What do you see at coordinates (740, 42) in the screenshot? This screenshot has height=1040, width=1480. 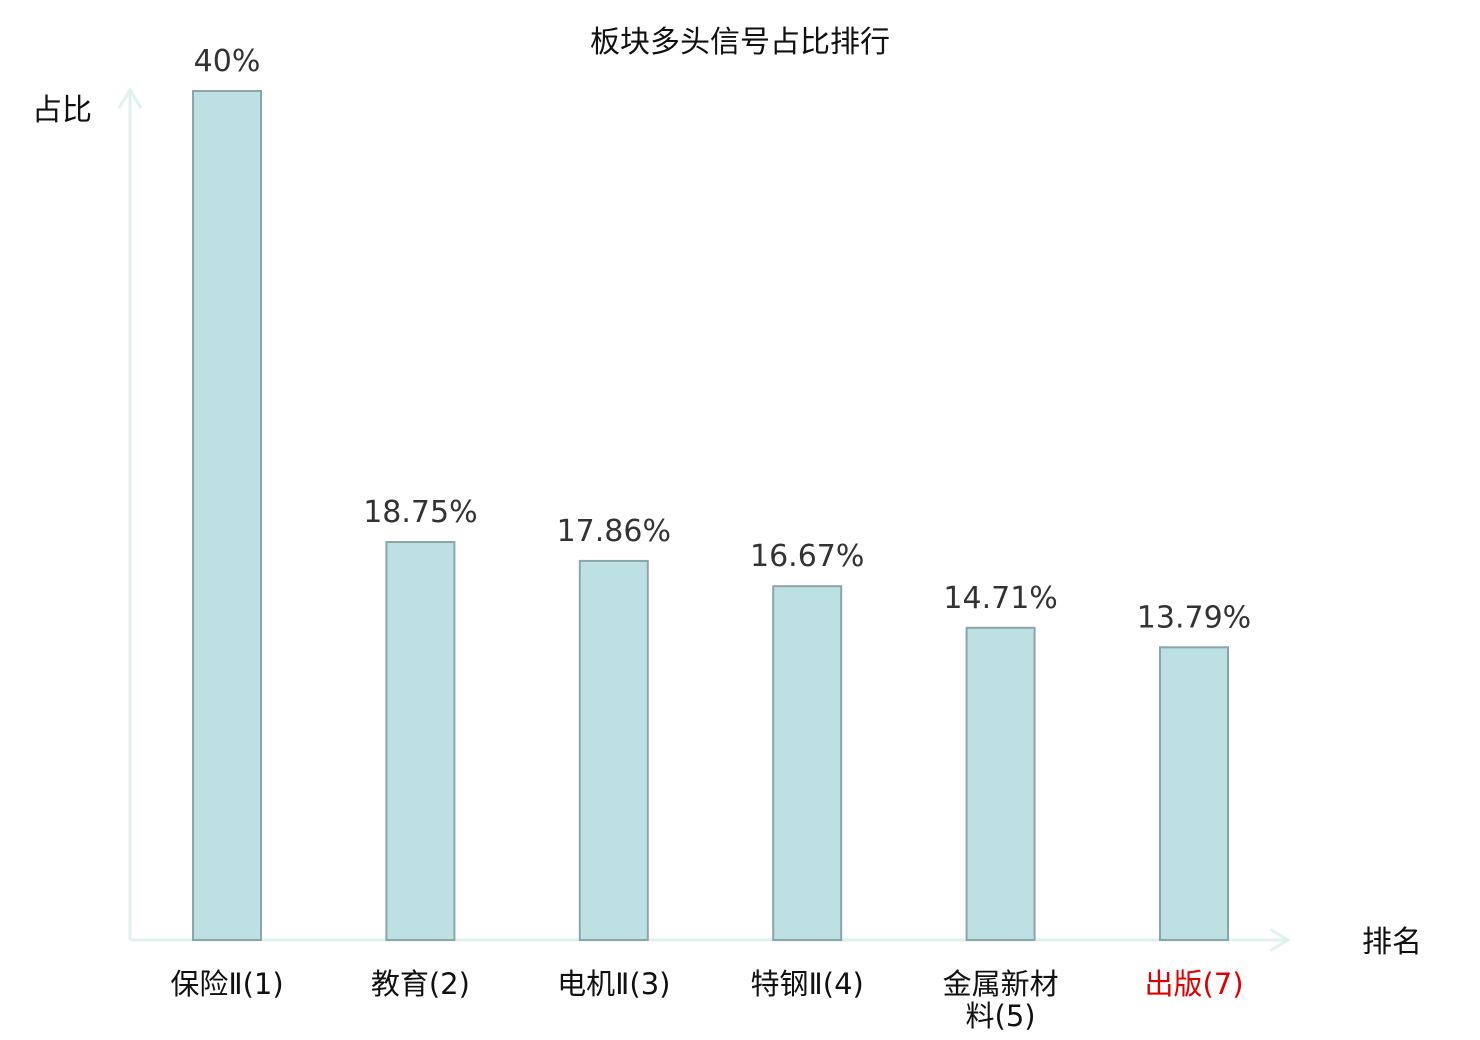 I see `chart-title: 板块多头信号占比排行` at bounding box center [740, 42].